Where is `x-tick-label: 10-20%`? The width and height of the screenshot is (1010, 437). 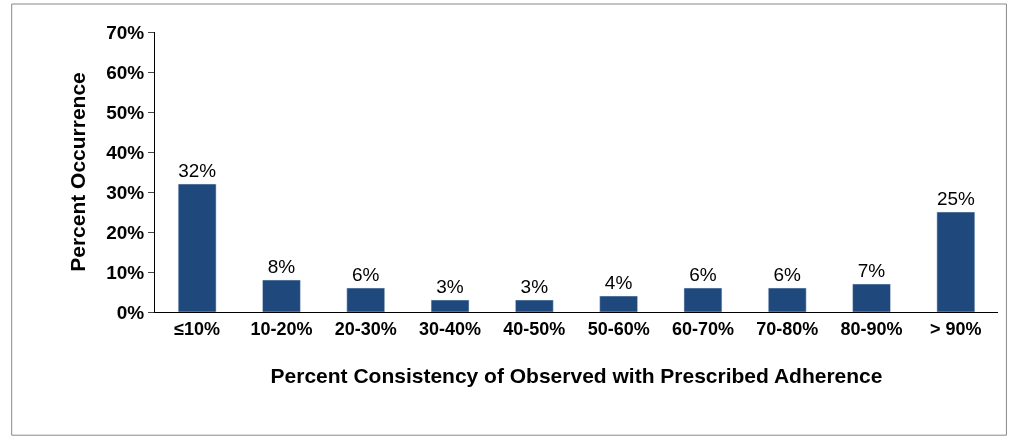 x-tick-label: 10-20% is located at coordinates (281, 328).